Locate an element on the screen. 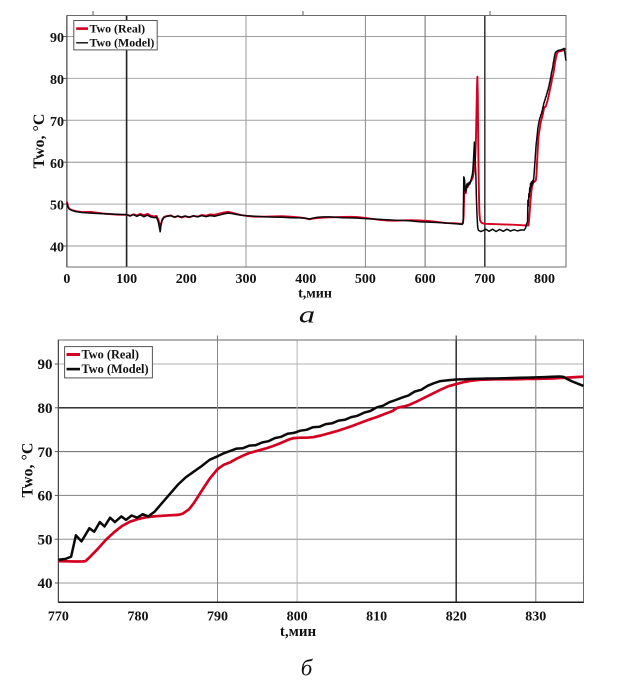 Image resolution: width=627 pixels, height=682 pixels. svg-text: 790 is located at coordinates (217, 617).